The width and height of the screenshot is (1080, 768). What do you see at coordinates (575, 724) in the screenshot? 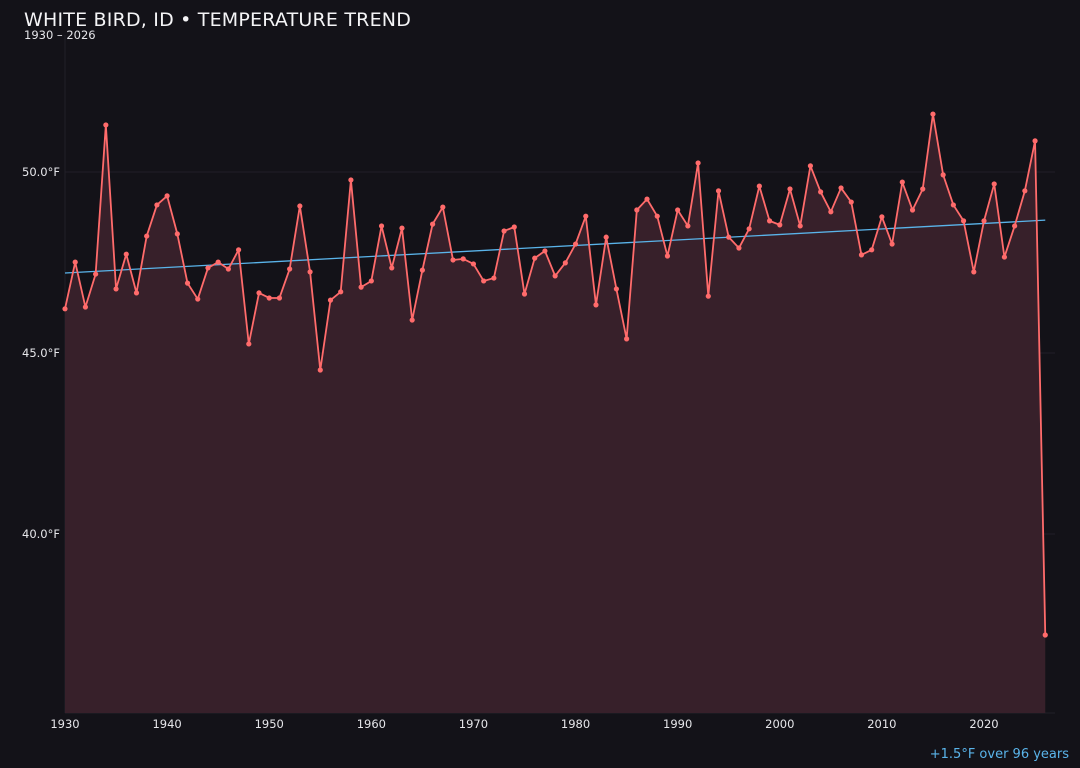
I see `x-tick-label: 1980` at bounding box center [575, 724].